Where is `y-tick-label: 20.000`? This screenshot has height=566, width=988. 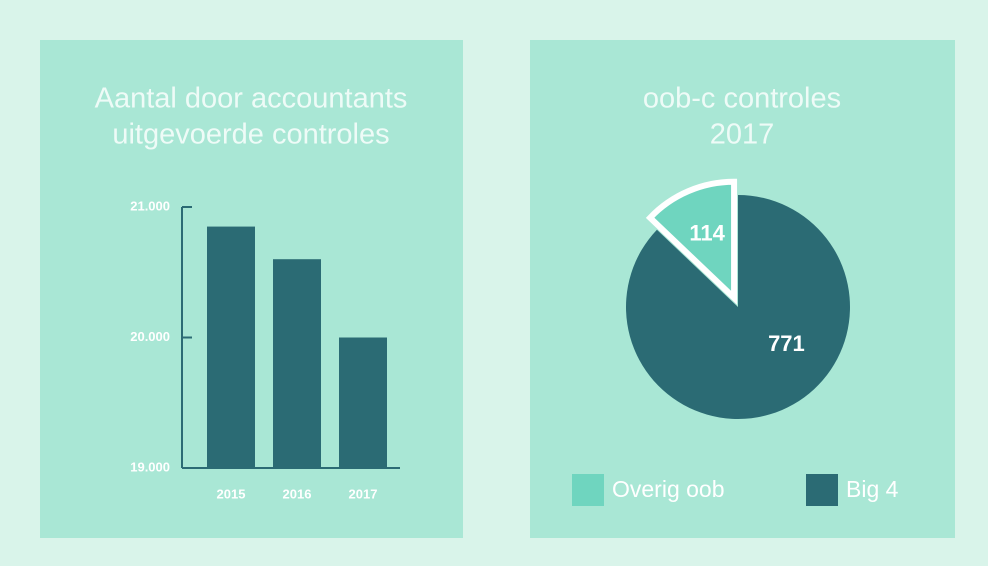 y-tick-label: 20.000 is located at coordinates (150, 336).